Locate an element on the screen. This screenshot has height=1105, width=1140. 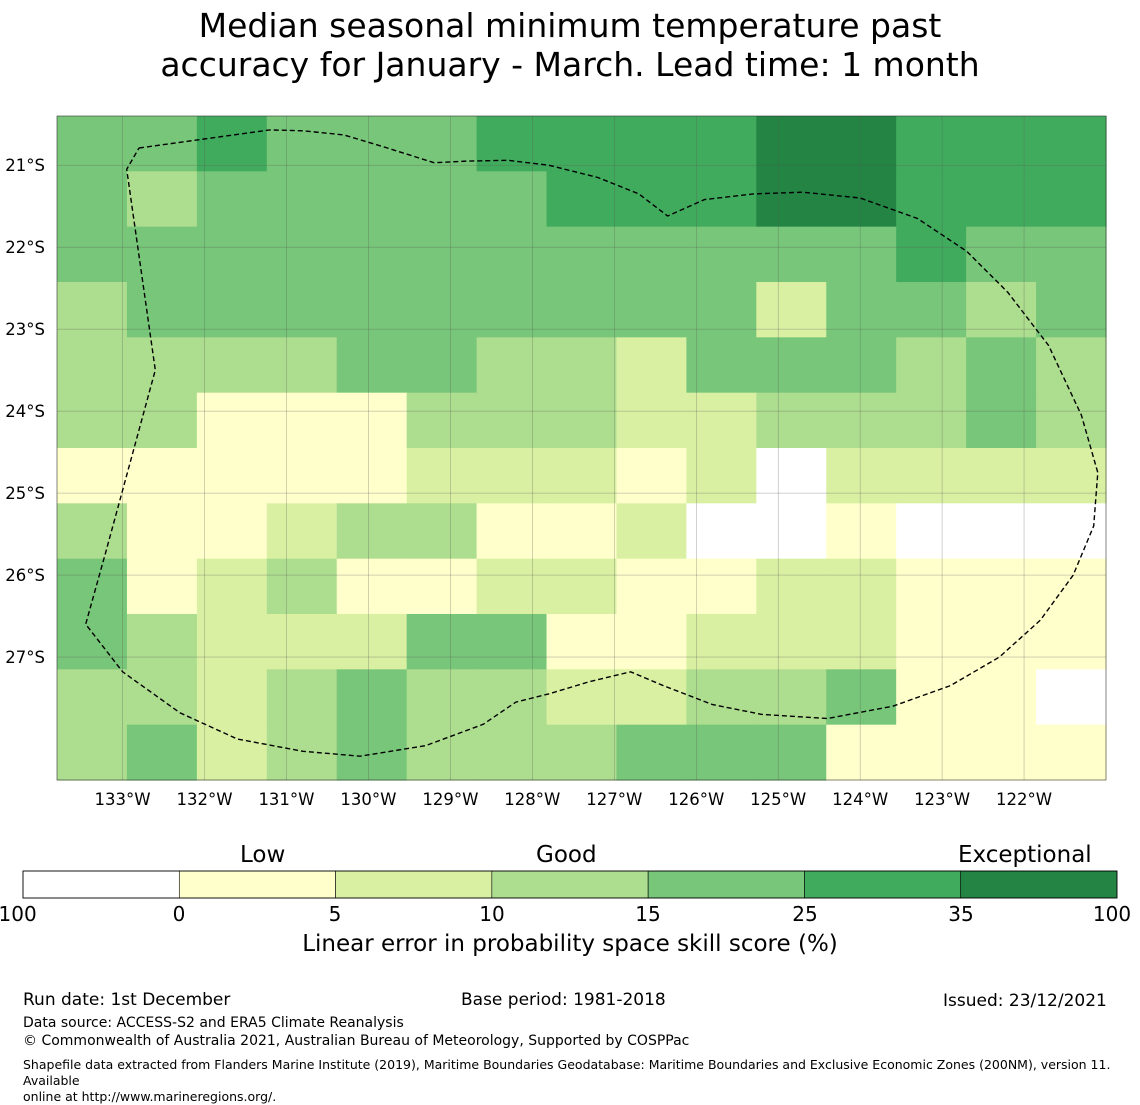
colorbar-header-low: Low is located at coordinates (263, 855).